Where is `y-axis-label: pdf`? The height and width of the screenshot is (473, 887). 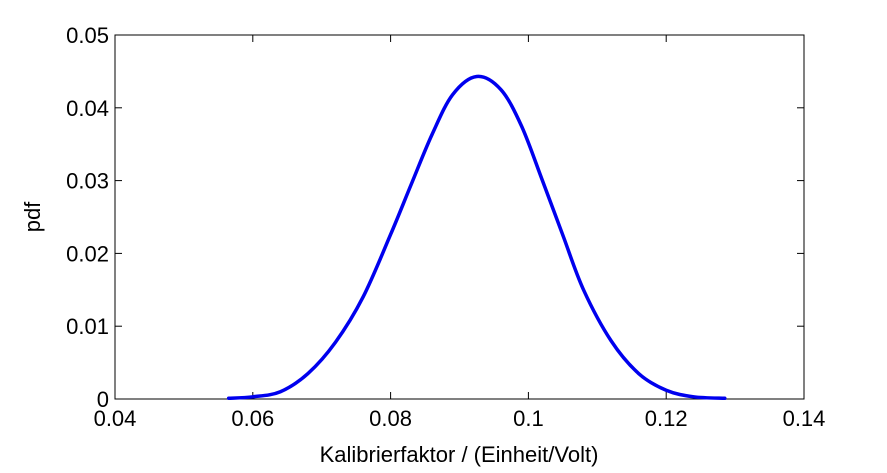 y-axis-label: pdf is located at coordinates (32, 216).